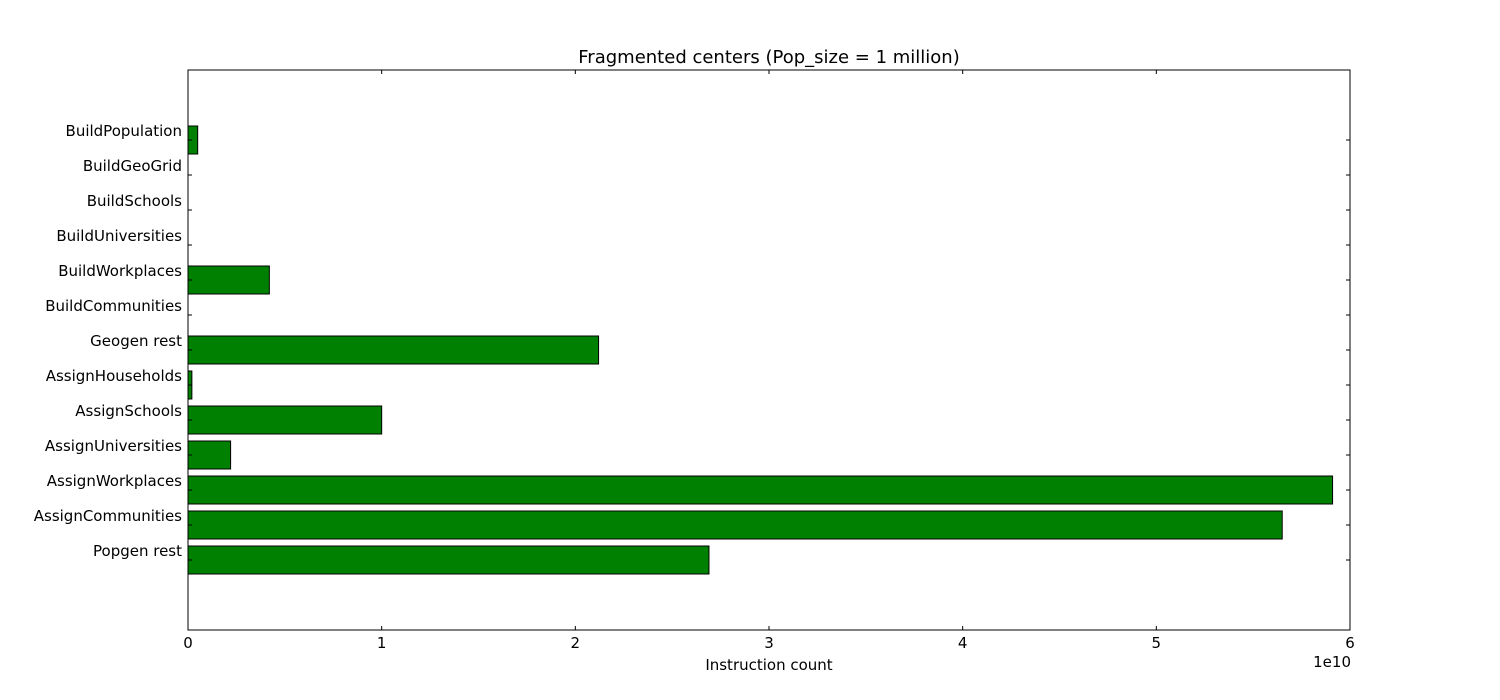 This screenshot has width=1500, height=700. Describe the element at coordinates (768, 665) in the screenshot. I see `x-axis-label: Instruction count` at that location.